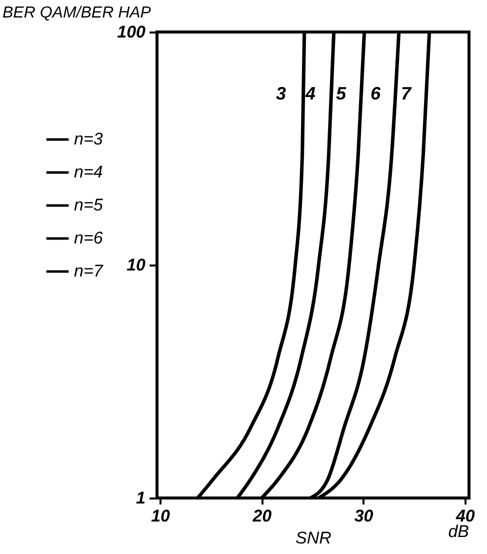  Describe the element at coordinates (77, 13) in the screenshot. I see `y-axis-title: BER QAM/BER HAP` at that location.